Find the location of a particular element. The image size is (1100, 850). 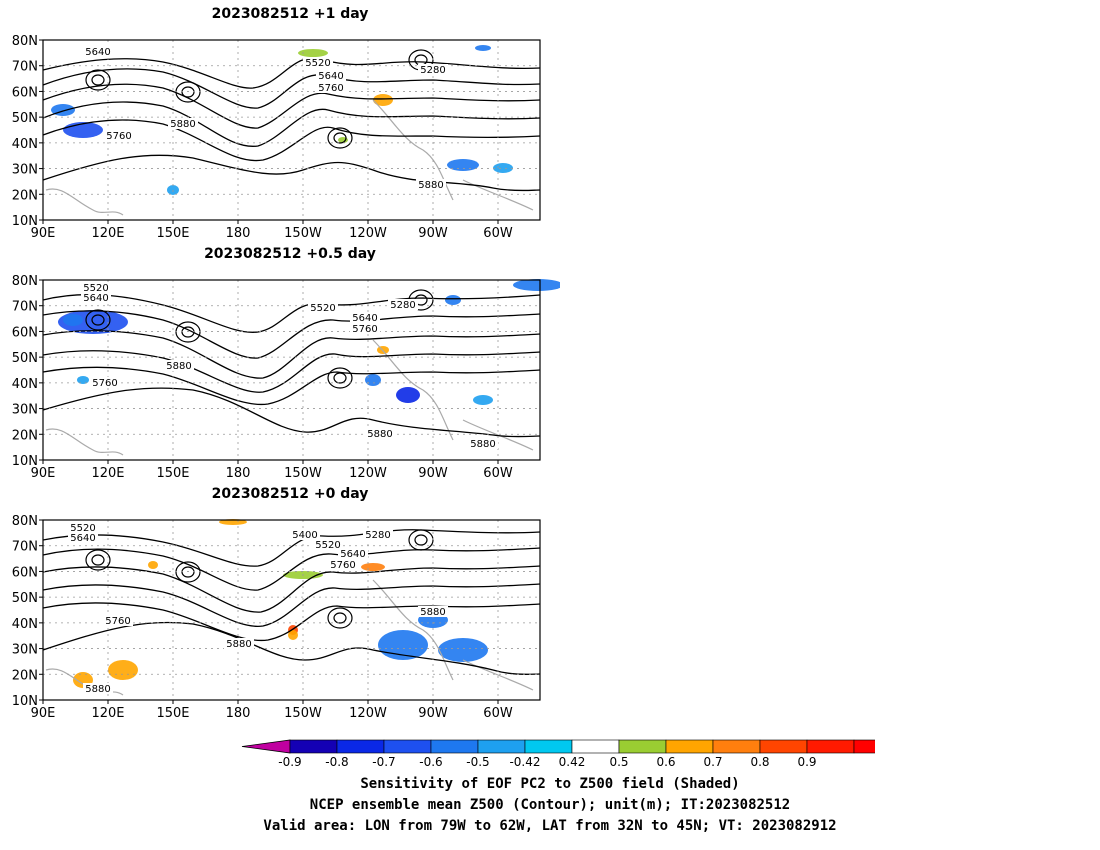

colorbar-tick-label: -0.6 is located at coordinates (430, 761).